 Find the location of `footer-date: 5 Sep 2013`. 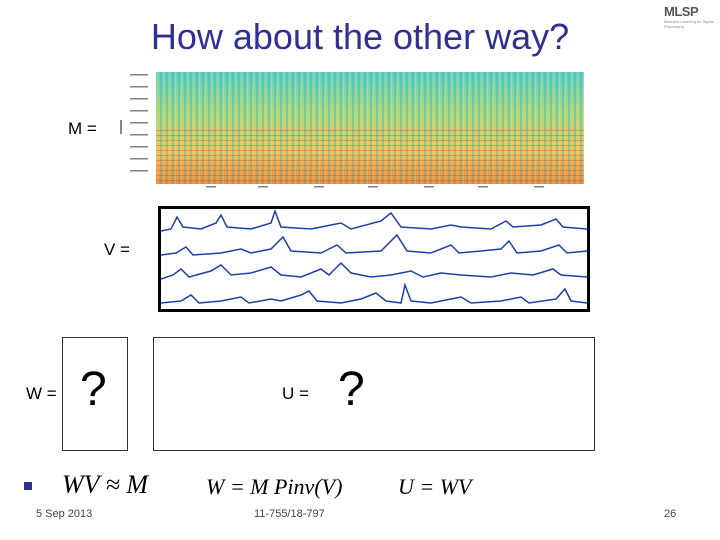

footer-date: 5 Sep 2013 is located at coordinates (64, 514).